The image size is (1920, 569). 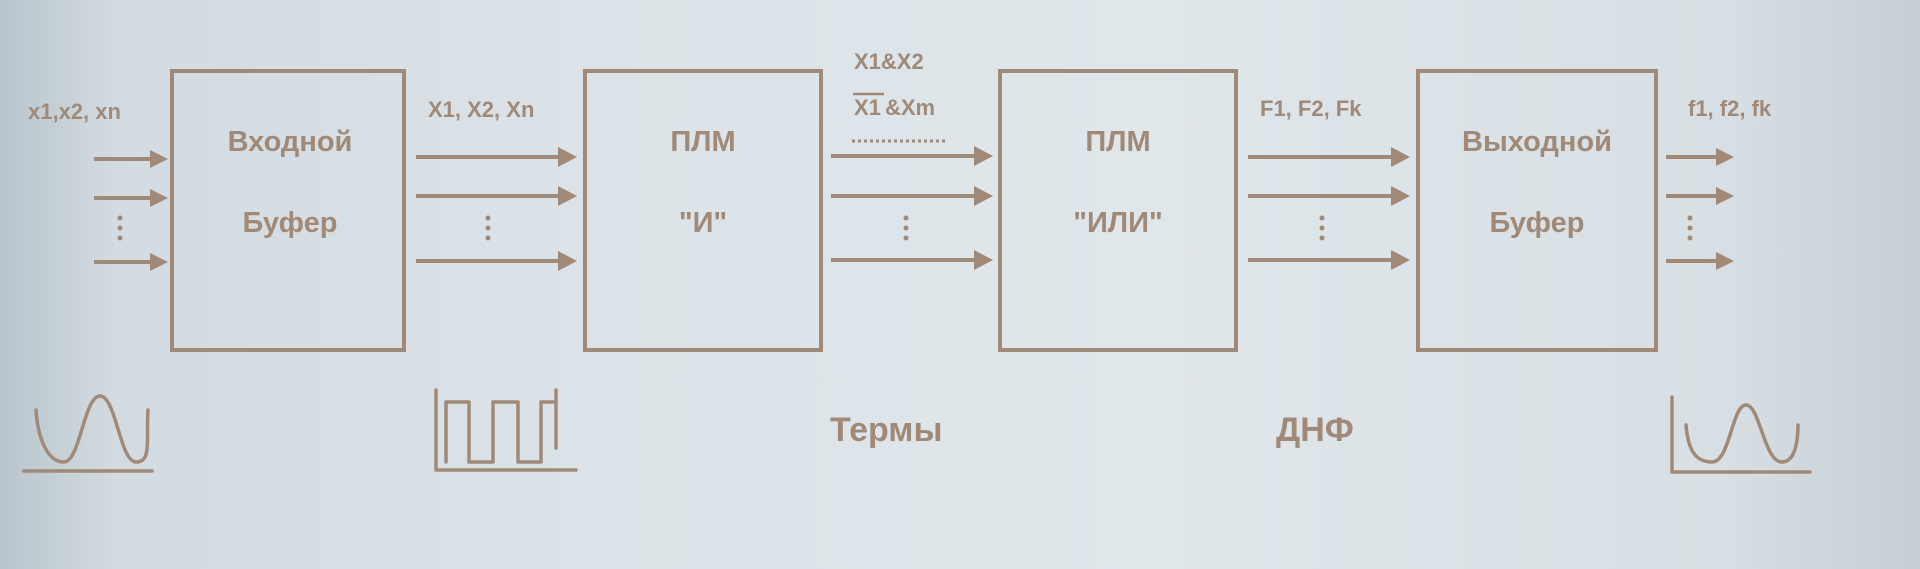 I want to click on plm-and-block: ПЛМ "И", so click(x=703, y=210).